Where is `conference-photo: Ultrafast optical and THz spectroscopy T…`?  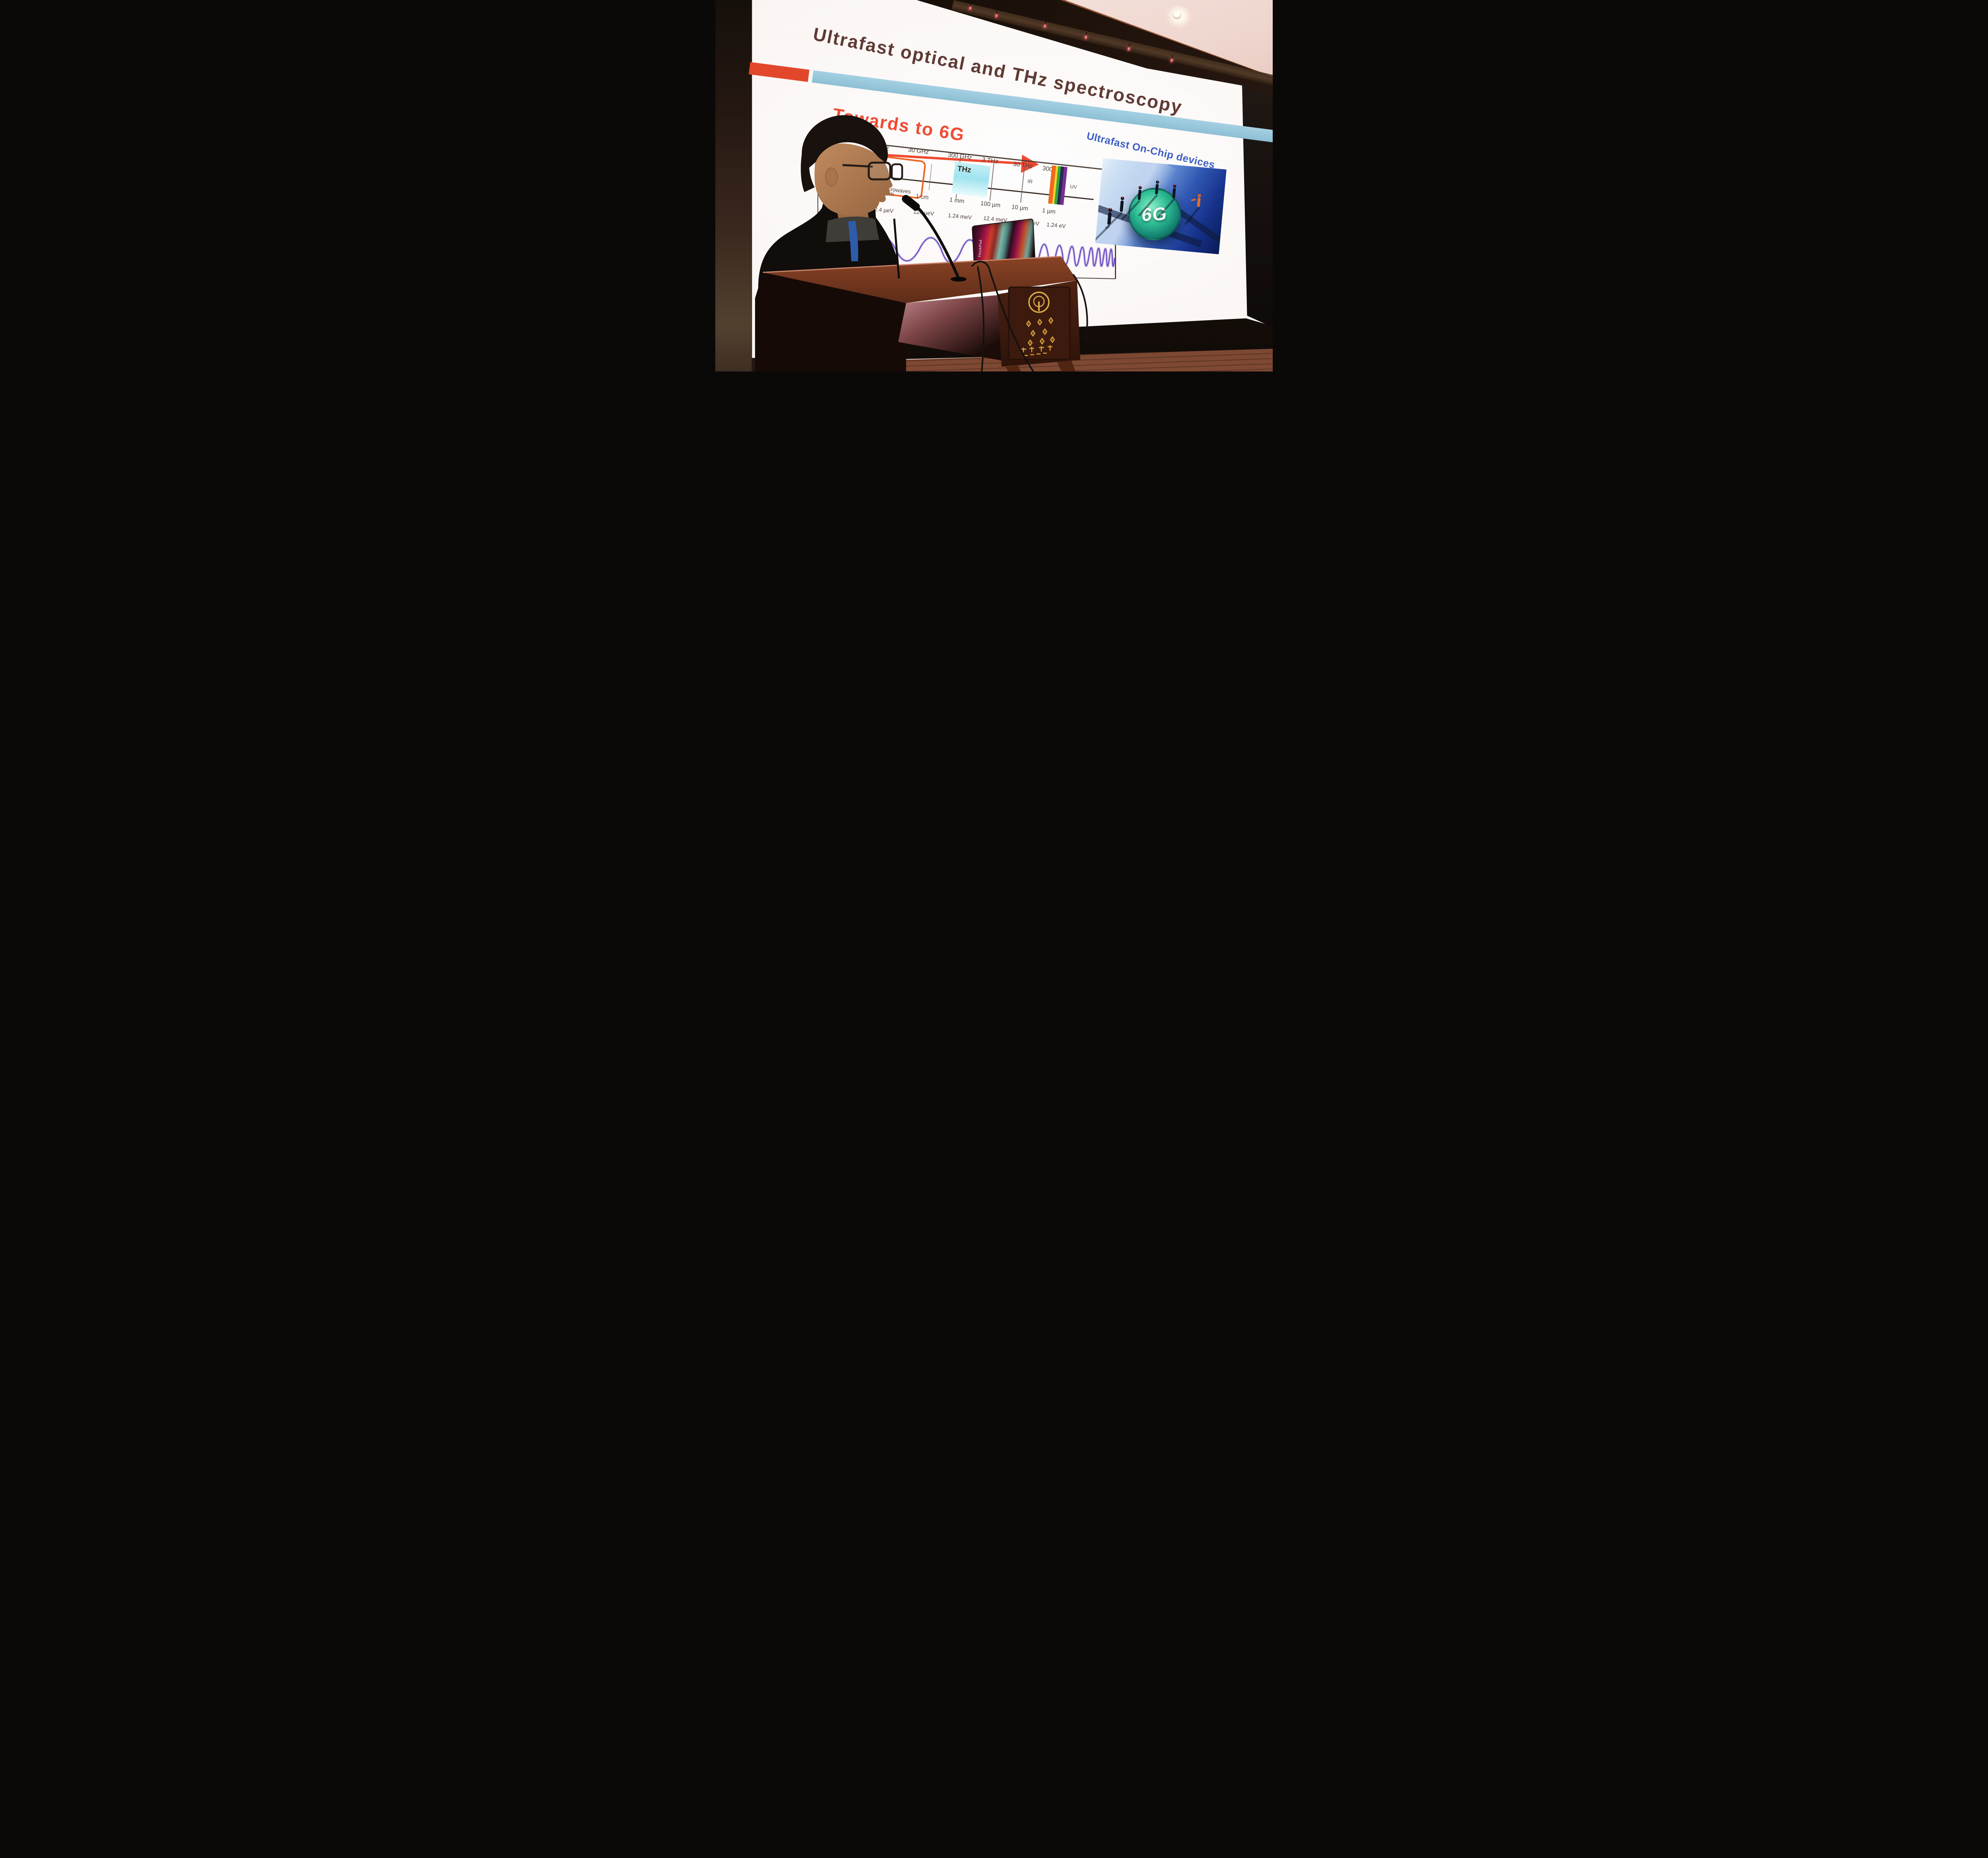
conference-photo: Ultrafast optical and THz spectroscopy T… is located at coordinates (994, 186).